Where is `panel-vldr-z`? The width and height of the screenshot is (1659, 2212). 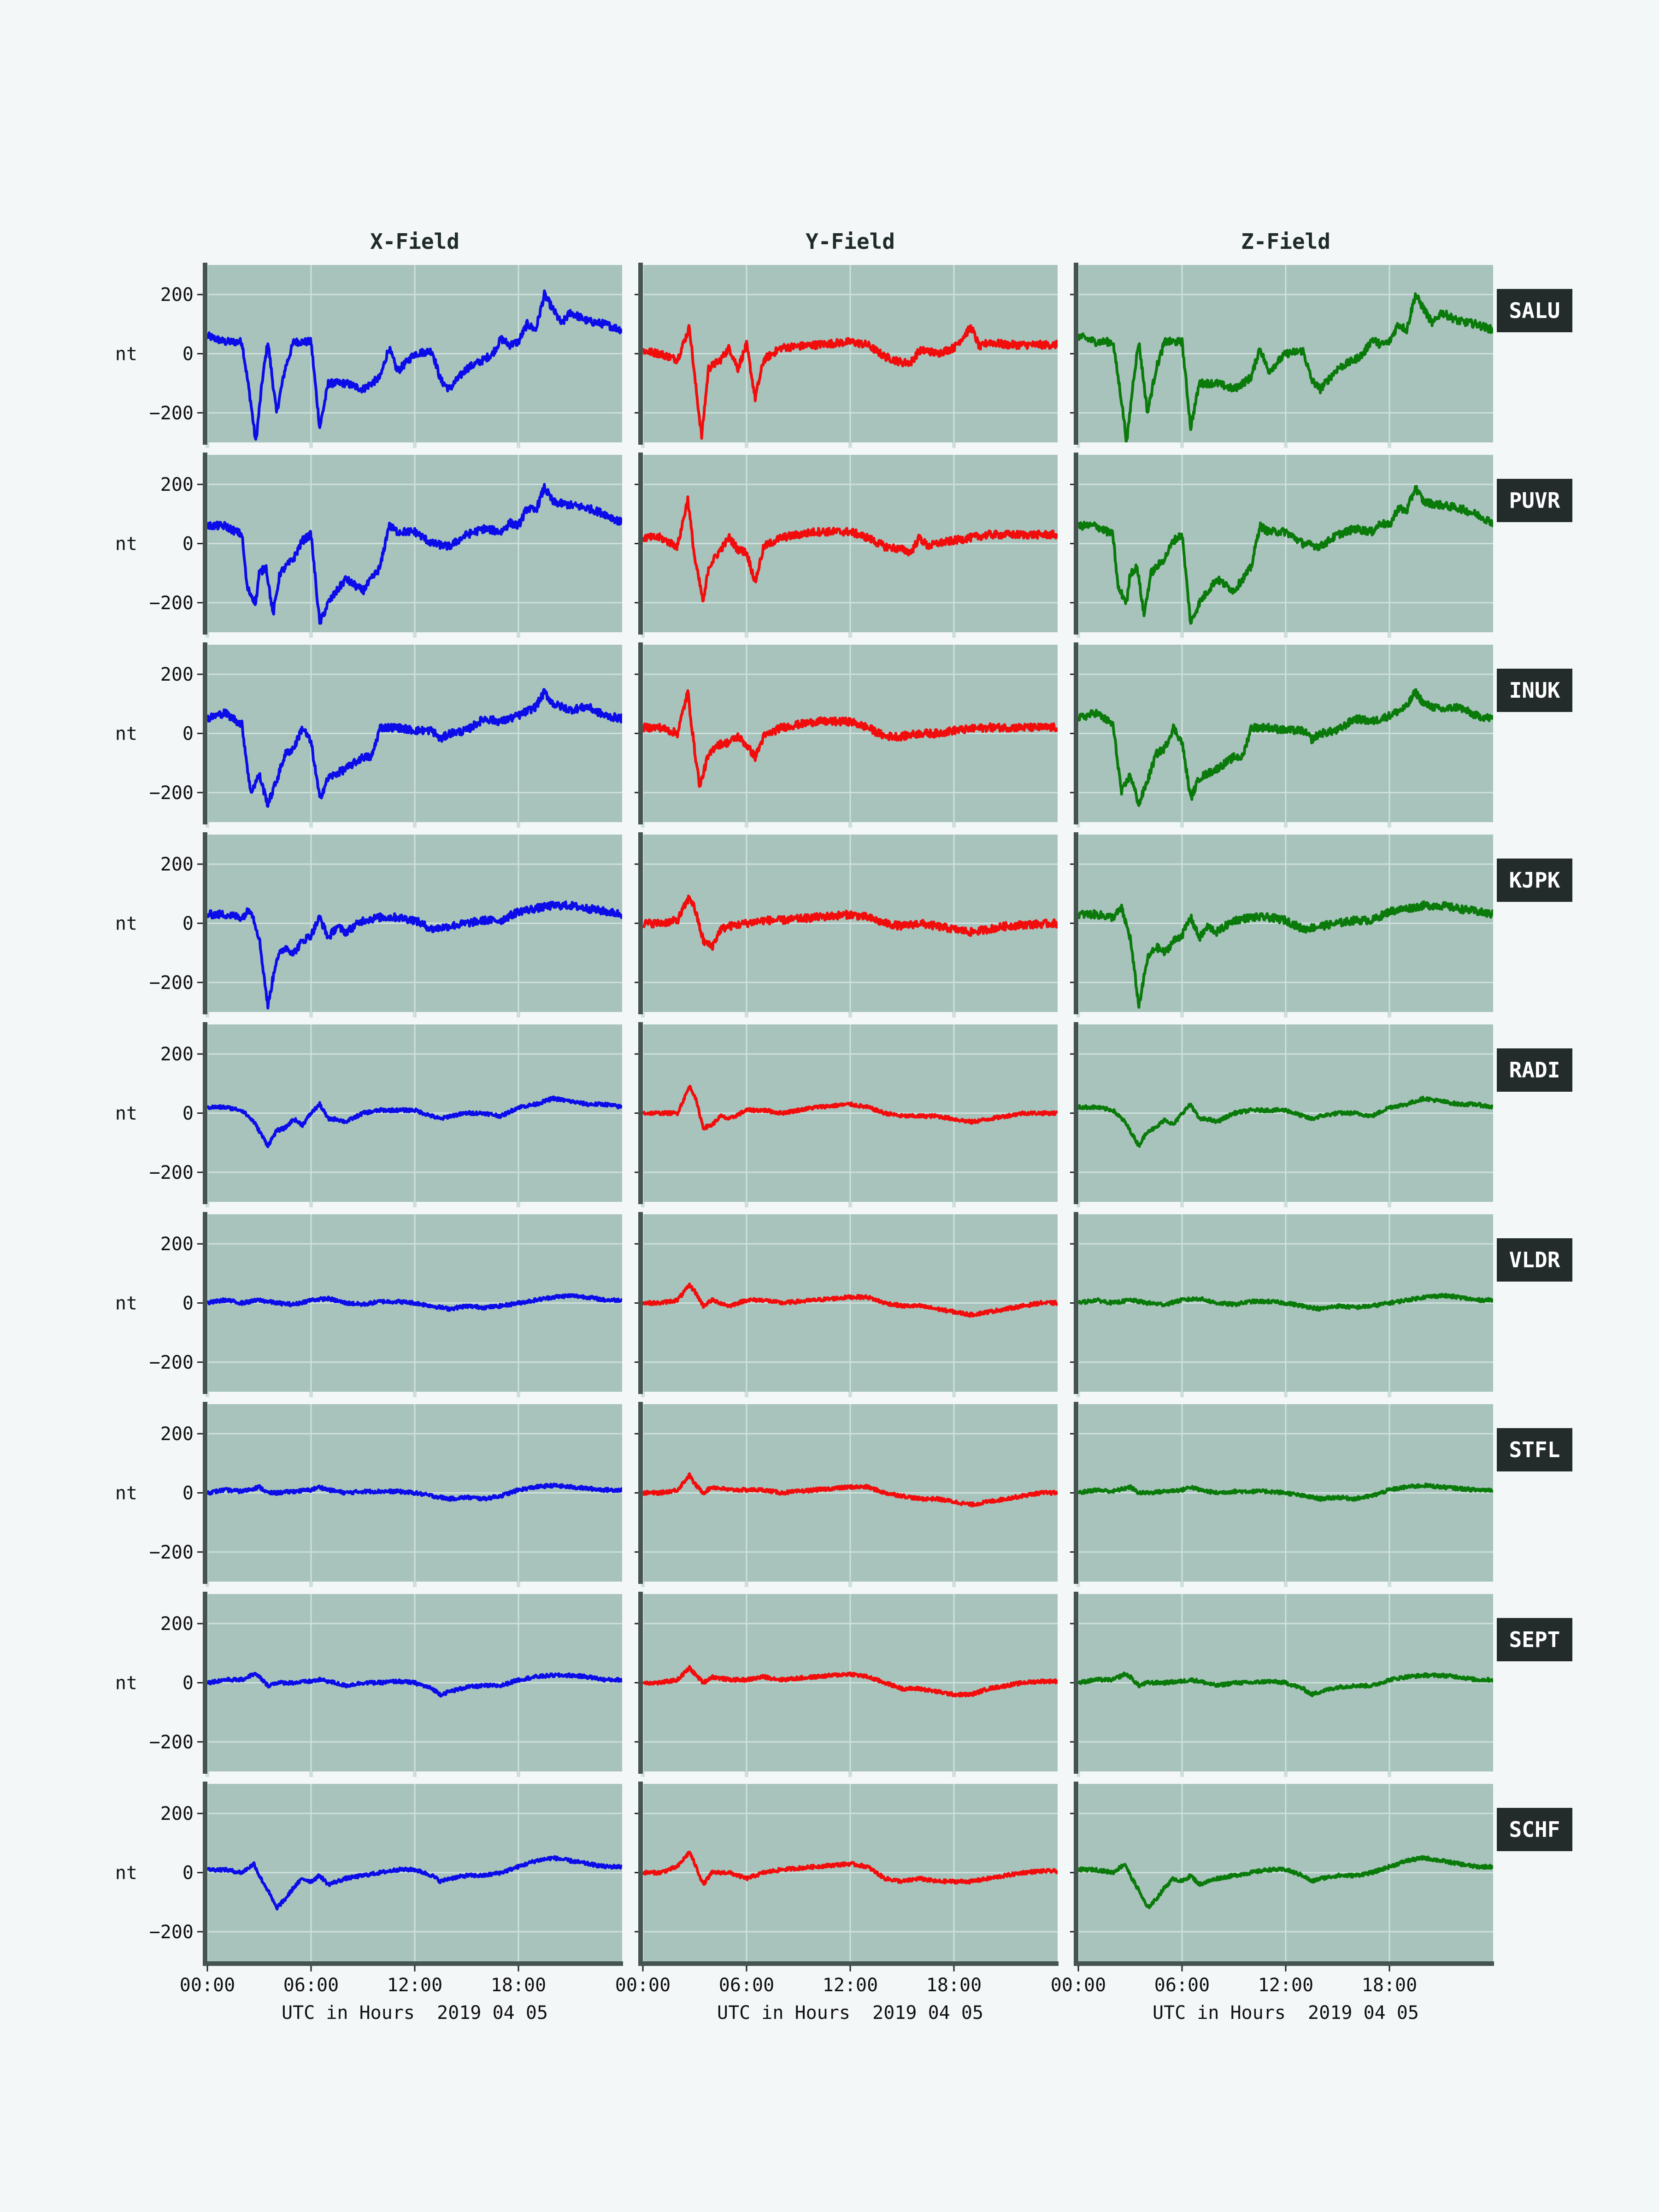 panel-vldr-z is located at coordinates (1281, 1304).